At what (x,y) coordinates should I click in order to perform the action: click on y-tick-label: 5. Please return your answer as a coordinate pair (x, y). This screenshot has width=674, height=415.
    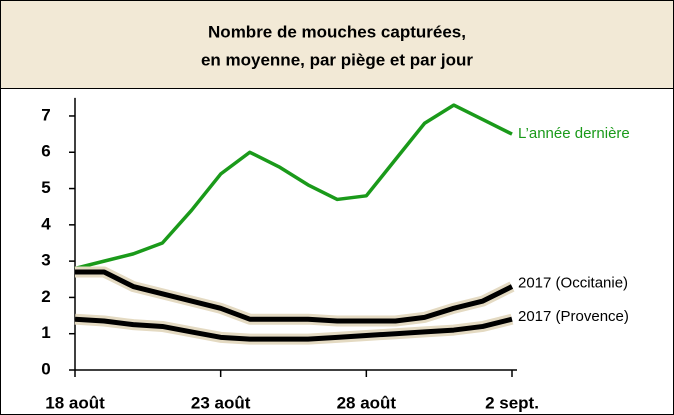
    Looking at the image, I should click on (45, 187).